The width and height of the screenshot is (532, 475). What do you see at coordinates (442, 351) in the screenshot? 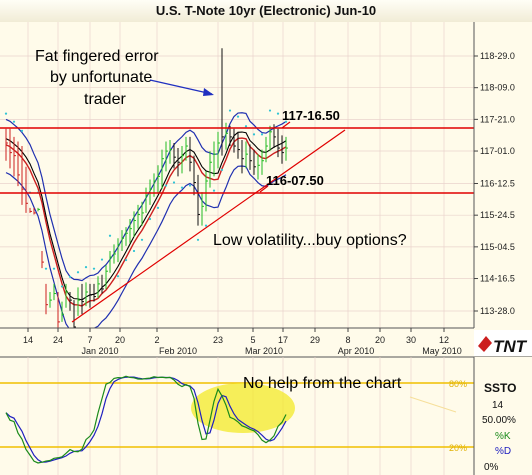
I see `month-label: May 2010` at bounding box center [442, 351].